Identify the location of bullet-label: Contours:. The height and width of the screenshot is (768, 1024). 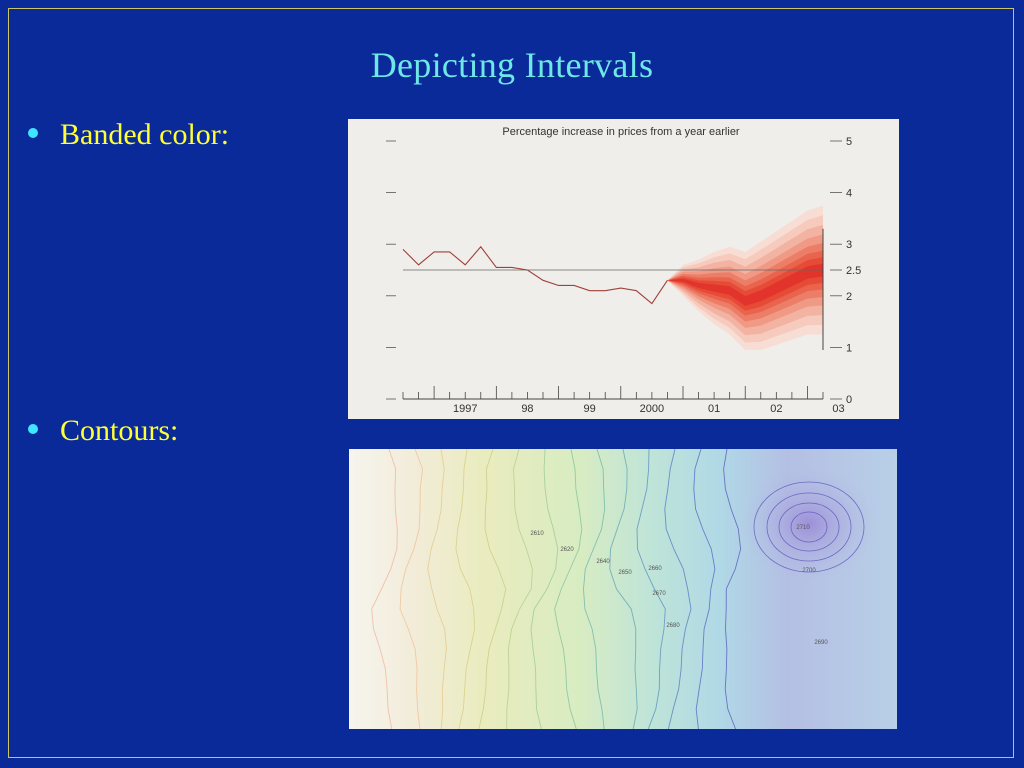
(119, 430).